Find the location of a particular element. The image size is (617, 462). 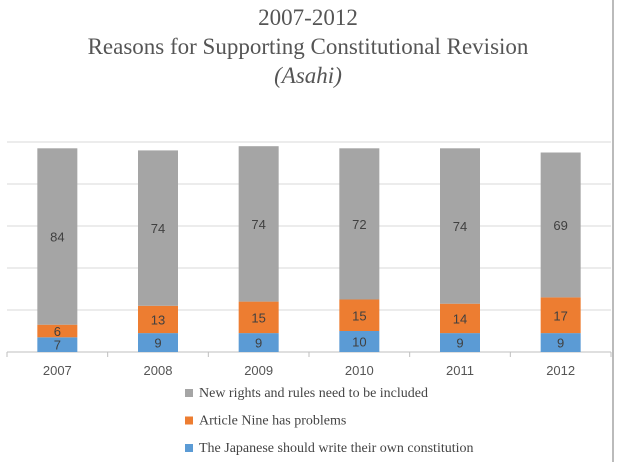

data-label: 7 is located at coordinates (57, 345).